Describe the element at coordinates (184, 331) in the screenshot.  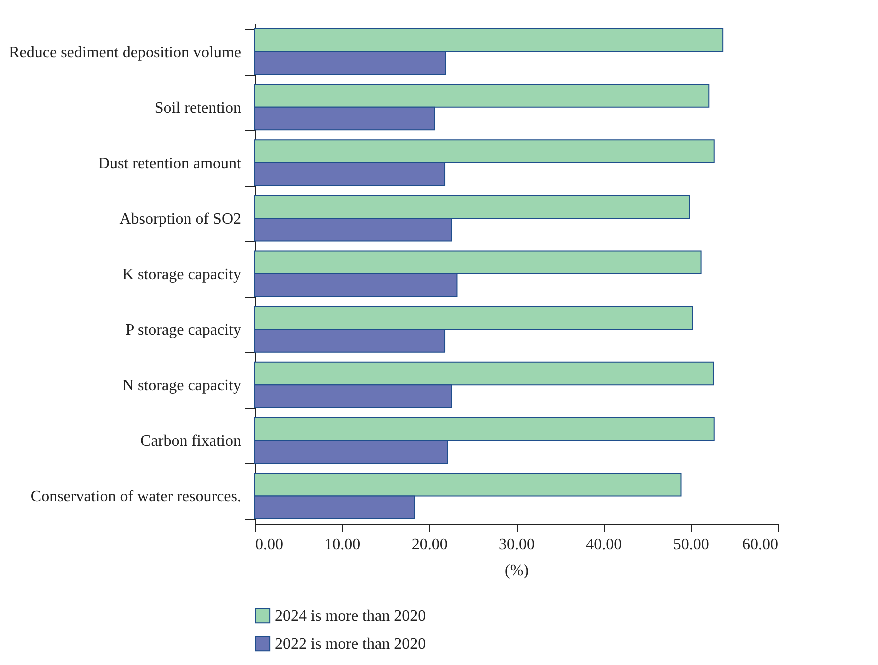
I see `y-tick-label: P storage capacity` at that location.